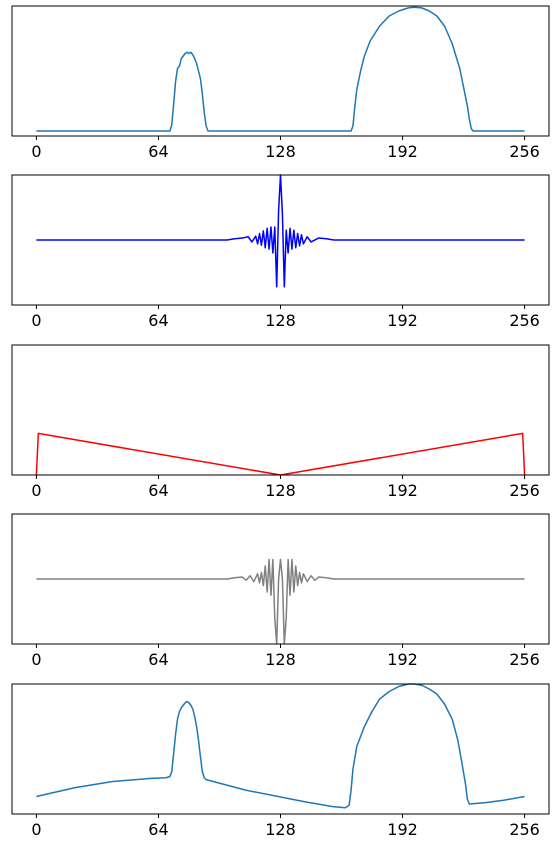 The width and height of the screenshot is (555, 843). Describe the element at coordinates (280, 490) in the screenshot. I see `subplot-3-x-tick-label: 128` at that location.